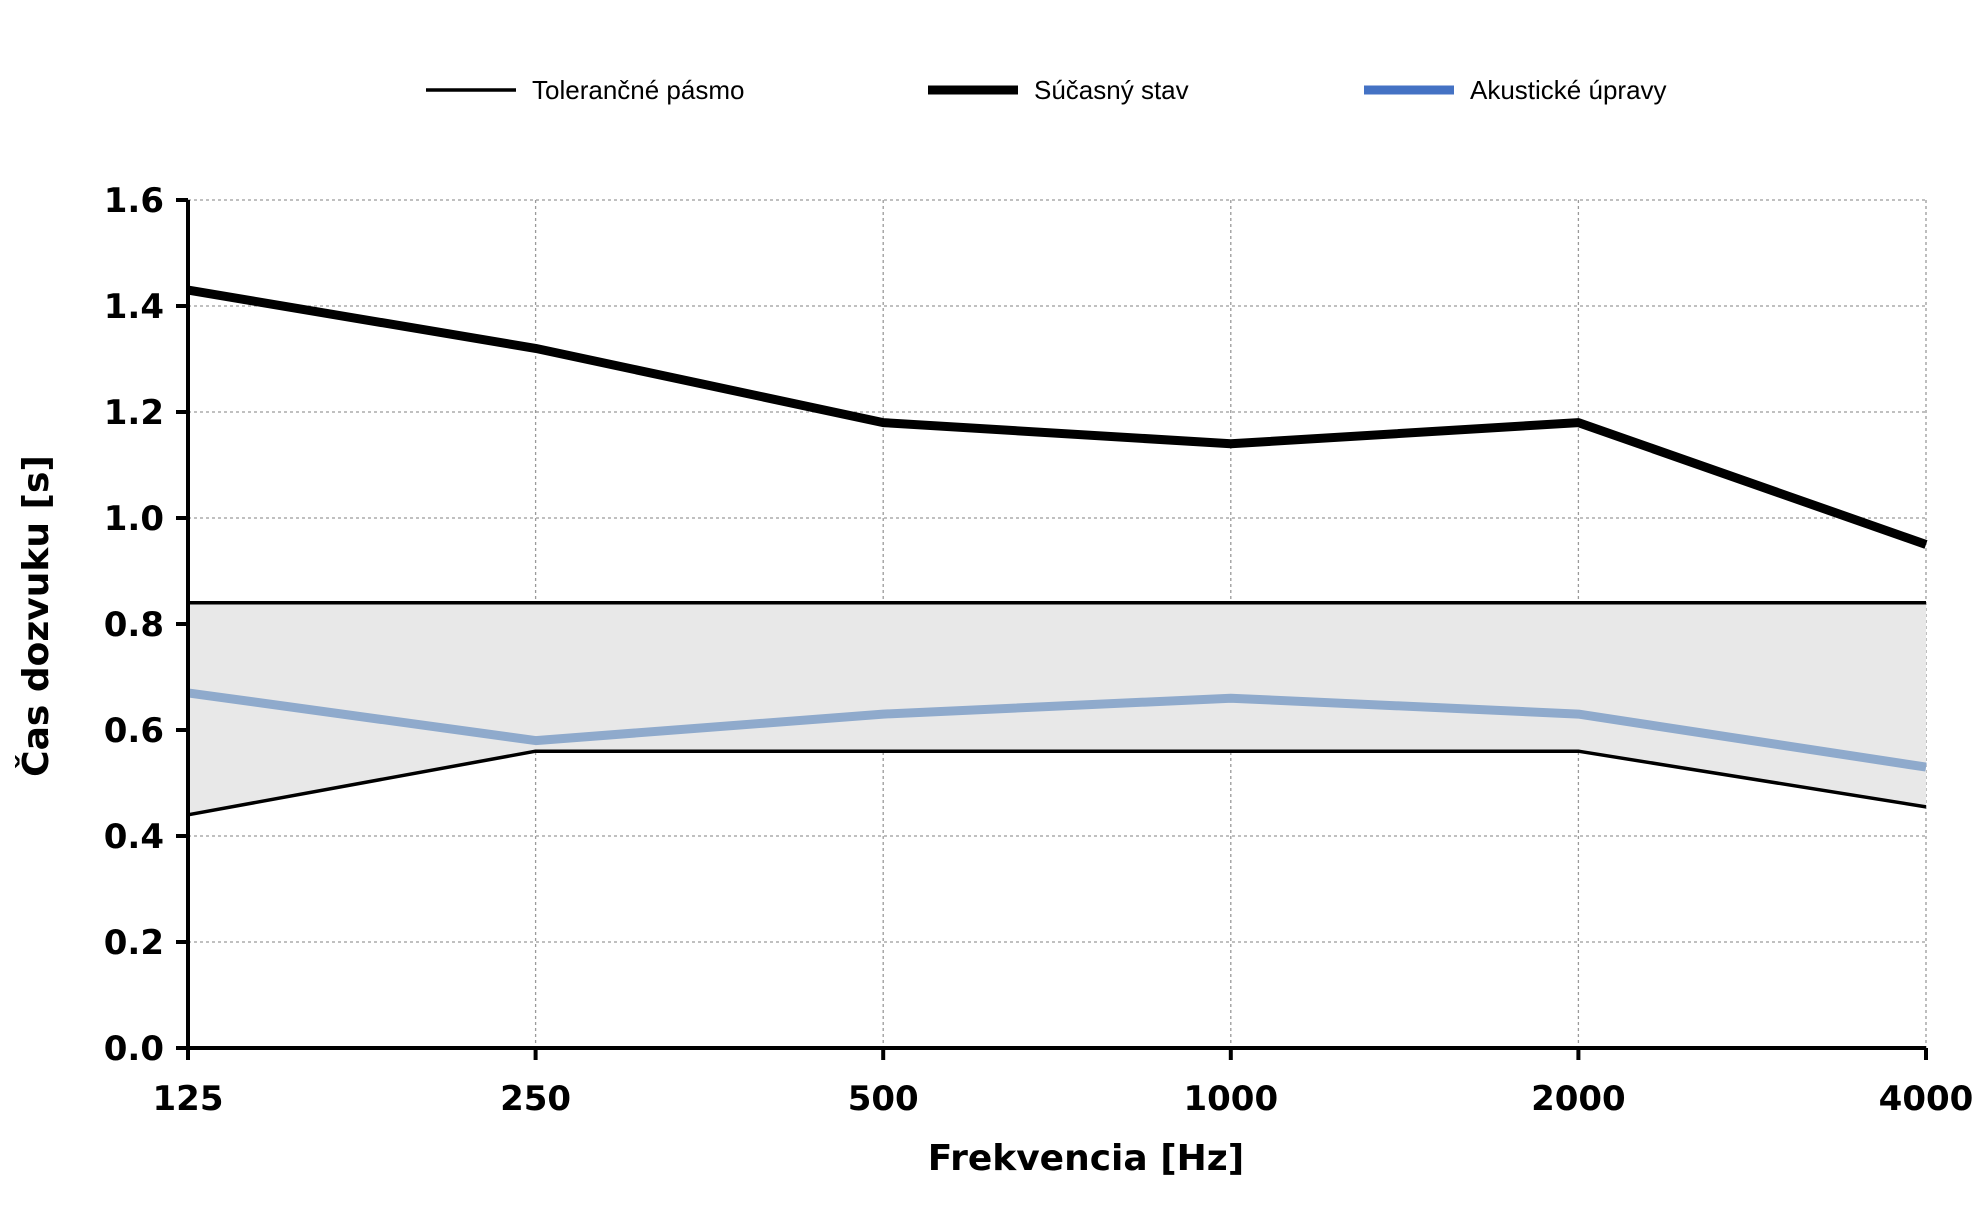 This screenshot has height=1211, width=1982. I want to click on x-tick-label: 4000, so click(1926, 1099).